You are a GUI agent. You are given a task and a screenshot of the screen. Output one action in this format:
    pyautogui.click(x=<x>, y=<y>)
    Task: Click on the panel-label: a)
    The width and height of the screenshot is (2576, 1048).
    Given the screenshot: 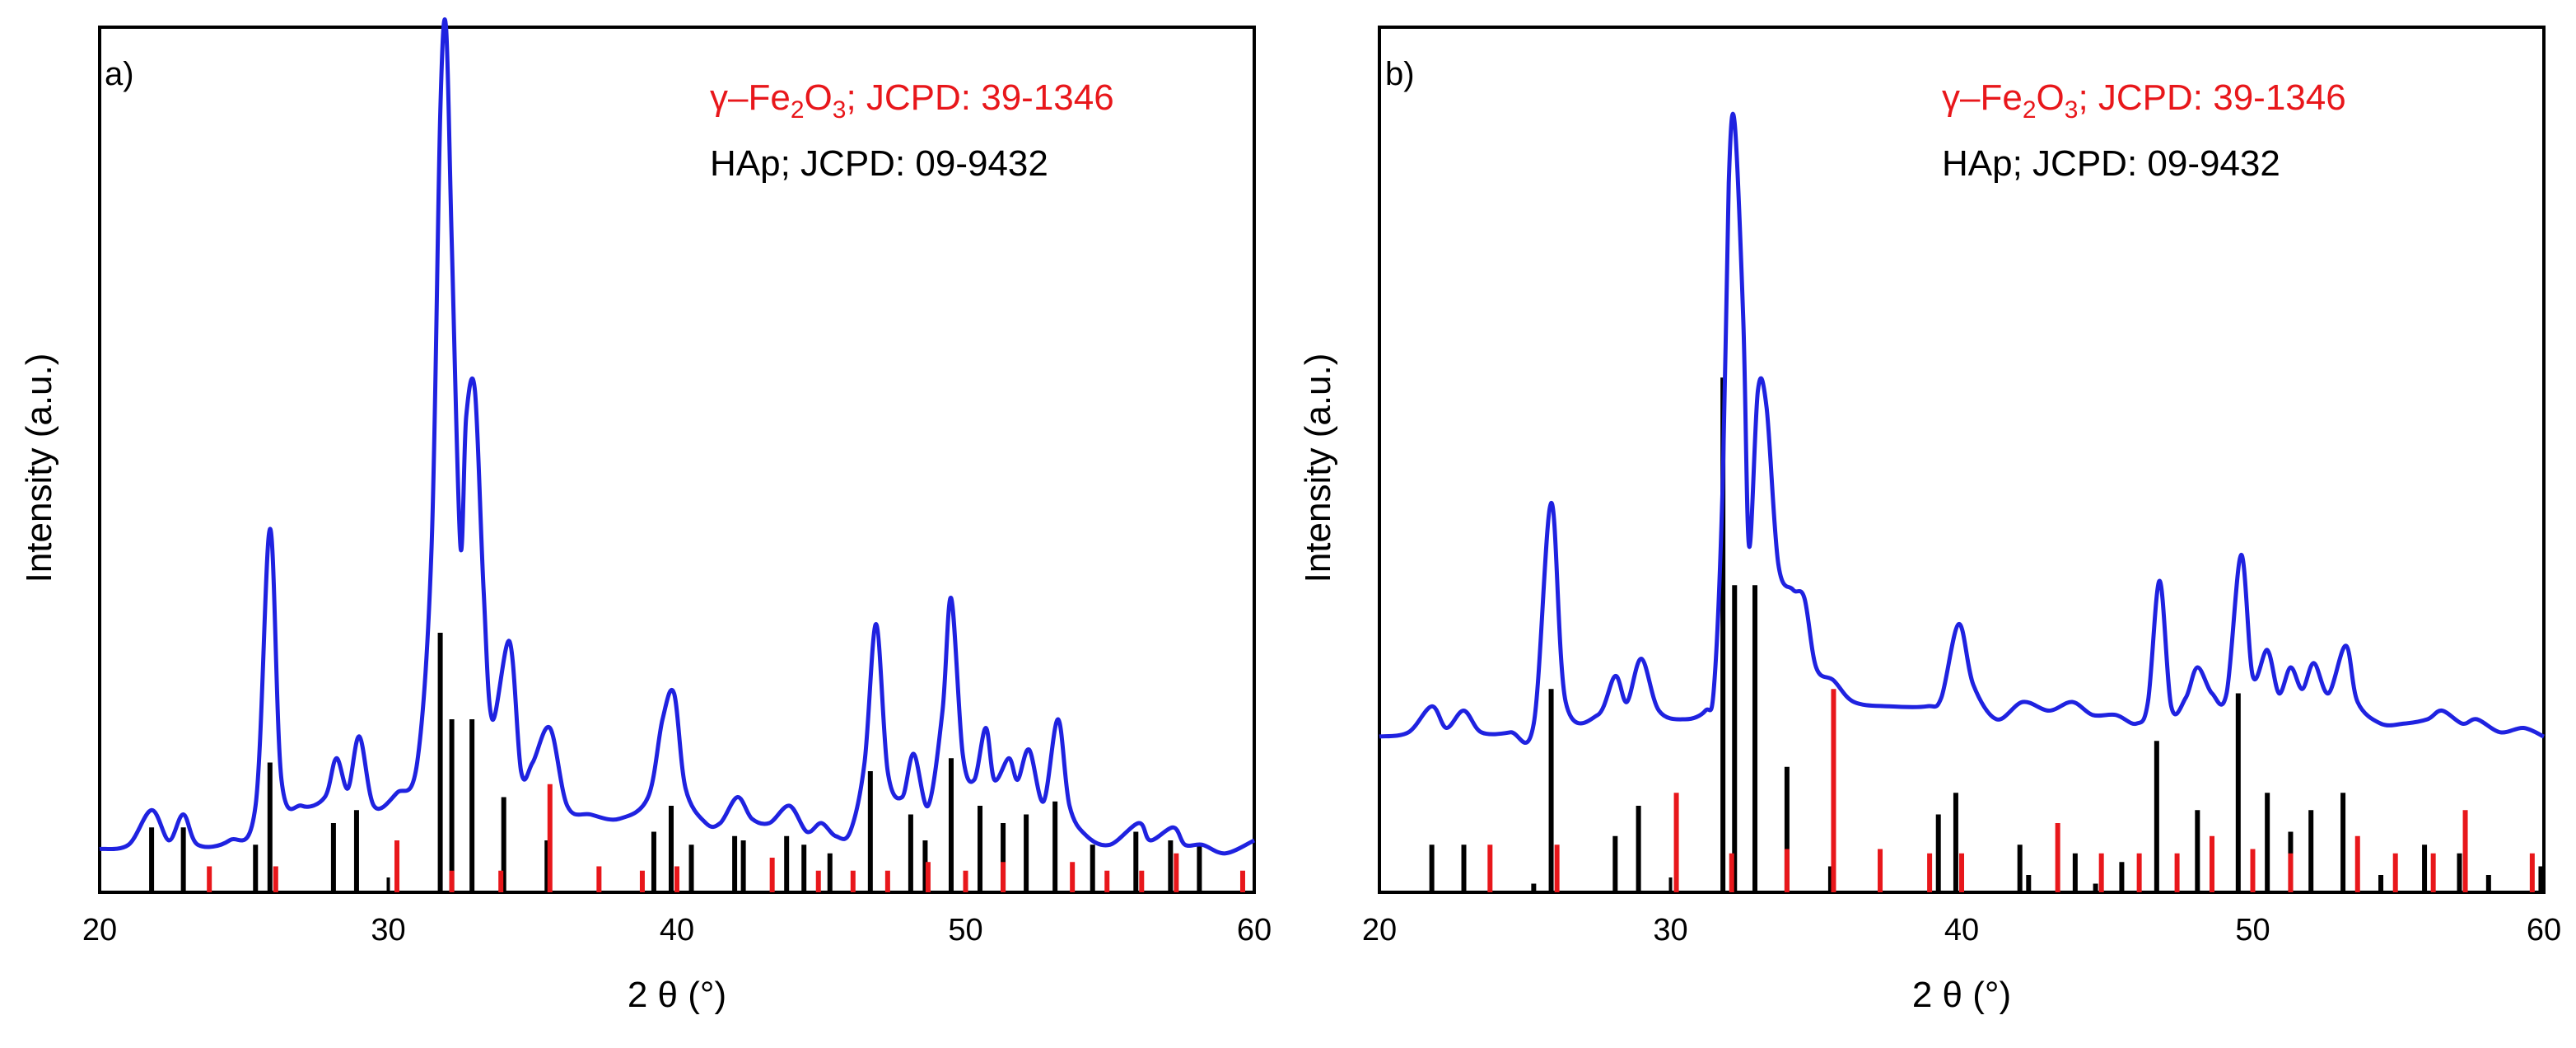 What is the action you would take?
    pyautogui.click(x=119, y=74)
    